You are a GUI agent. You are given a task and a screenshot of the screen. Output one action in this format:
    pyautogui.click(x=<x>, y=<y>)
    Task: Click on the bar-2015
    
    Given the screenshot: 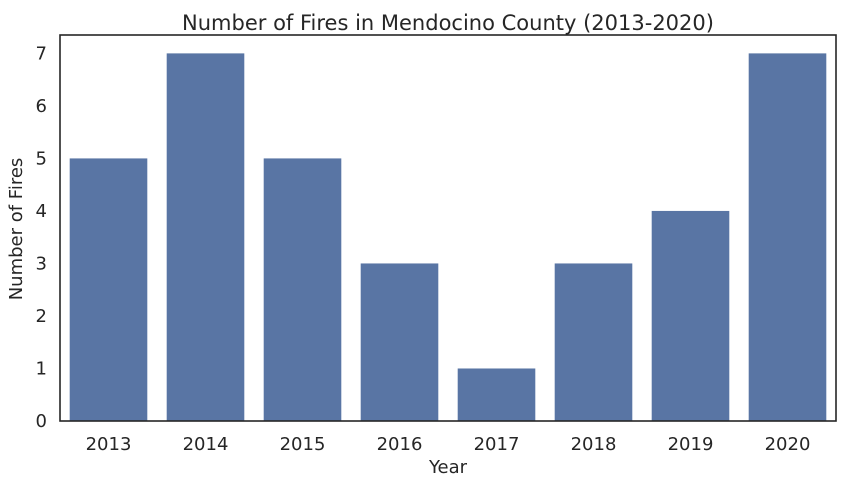 What is the action you would take?
    pyautogui.click(x=302, y=289)
    